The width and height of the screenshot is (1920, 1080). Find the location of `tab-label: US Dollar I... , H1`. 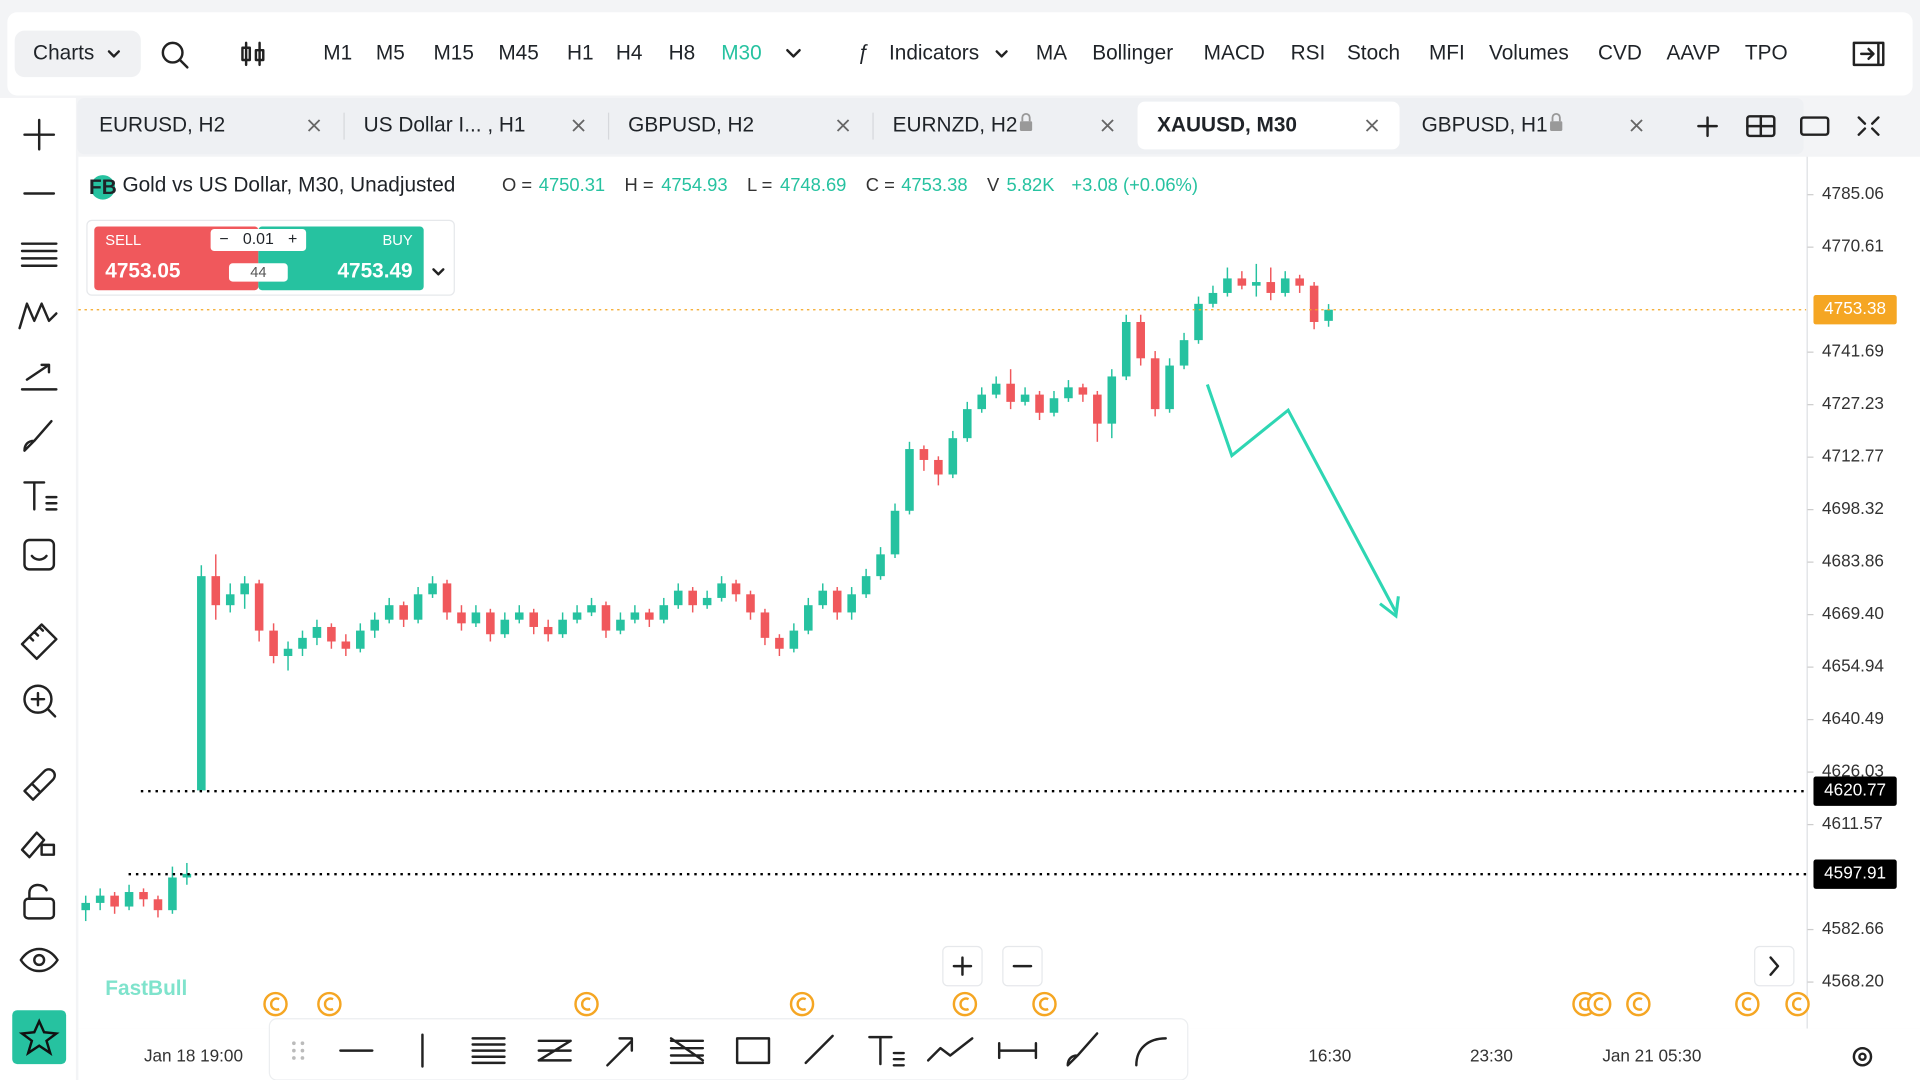

tab-label: US Dollar I... , H1 is located at coordinates (445, 125).